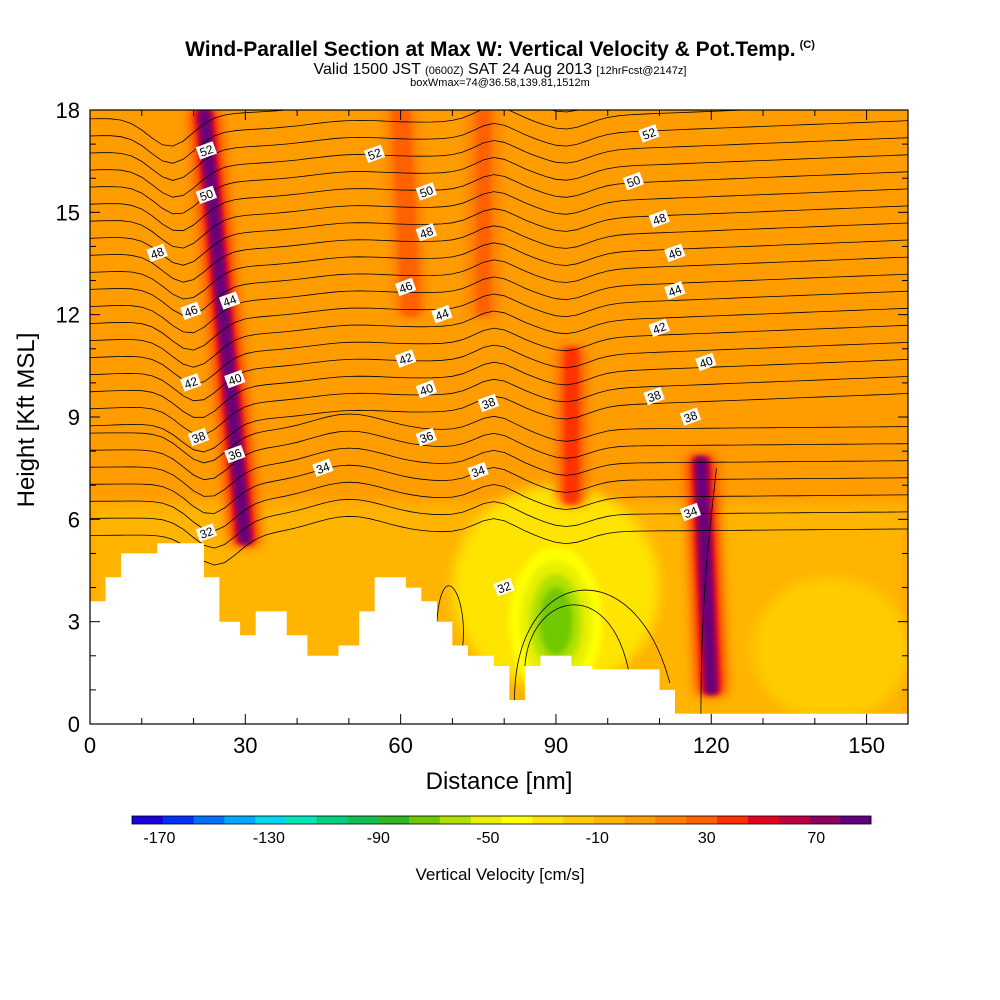 This screenshot has width=1000, height=1000. I want to click on y-tick-label: 0, so click(74, 724).